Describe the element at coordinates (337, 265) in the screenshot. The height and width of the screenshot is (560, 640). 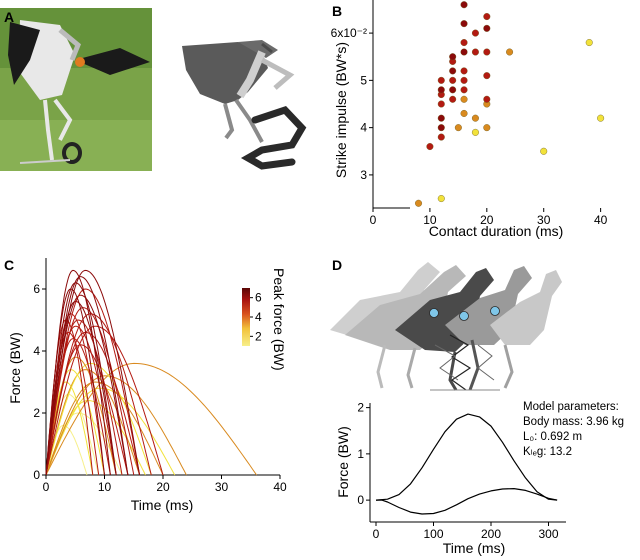
I see `panel-letter-d: D` at that location.